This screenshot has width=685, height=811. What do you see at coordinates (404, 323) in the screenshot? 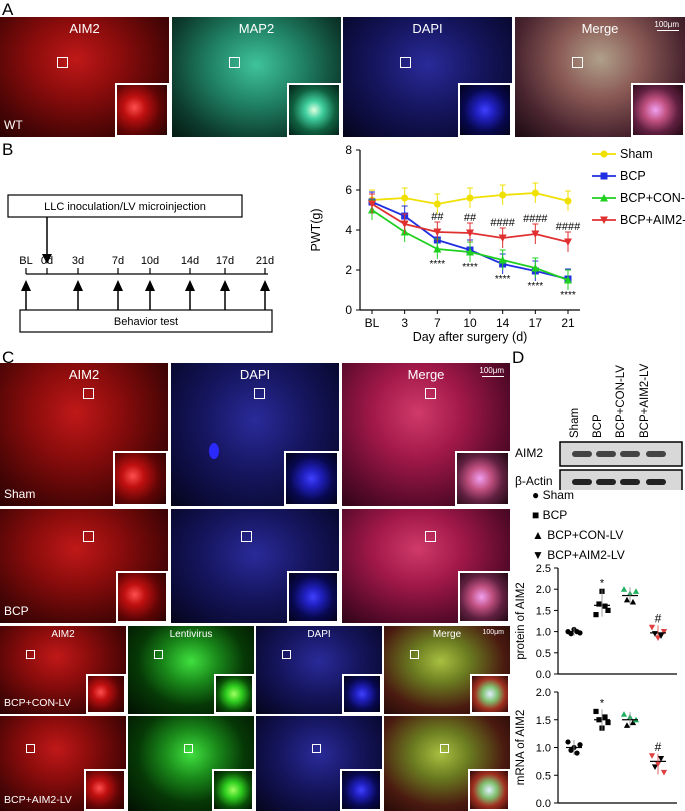
I see `x-tick-label: 3` at bounding box center [404, 323].